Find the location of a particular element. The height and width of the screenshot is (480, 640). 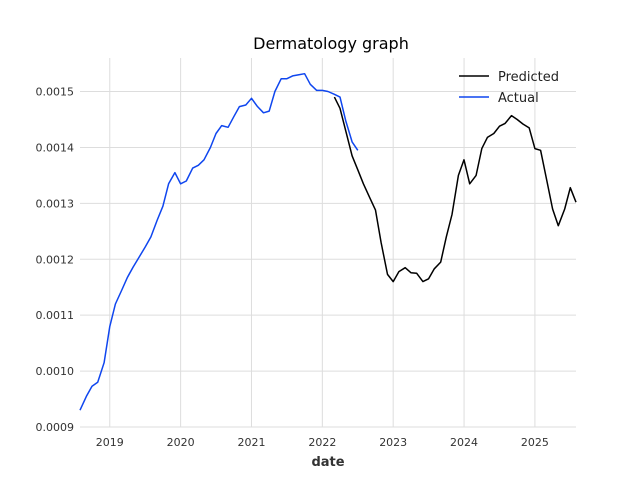

y-tick-label: 0.0015 is located at coordinates (55, 92).